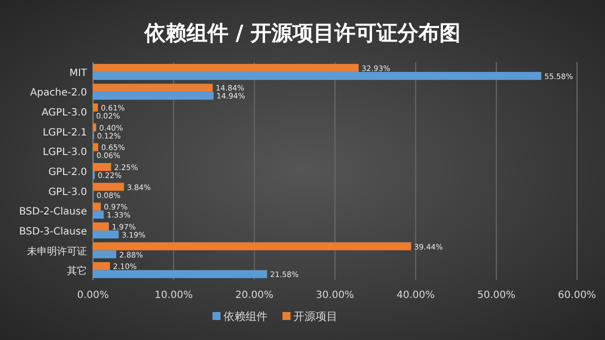 The width and height of the screenshot is (605, 340). What do you see at coordinates (246, 316) in the screenshot?
I see `legend-label: 依赖组件` at bounding box center [246, 316].